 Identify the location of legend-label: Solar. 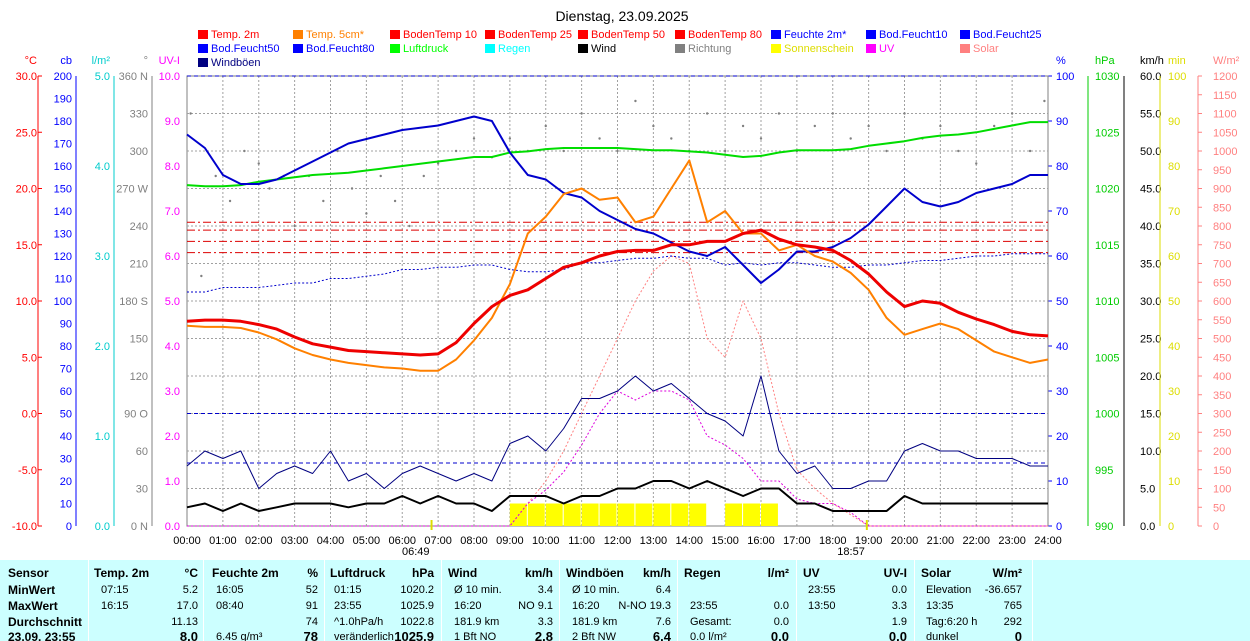
(986, 49).